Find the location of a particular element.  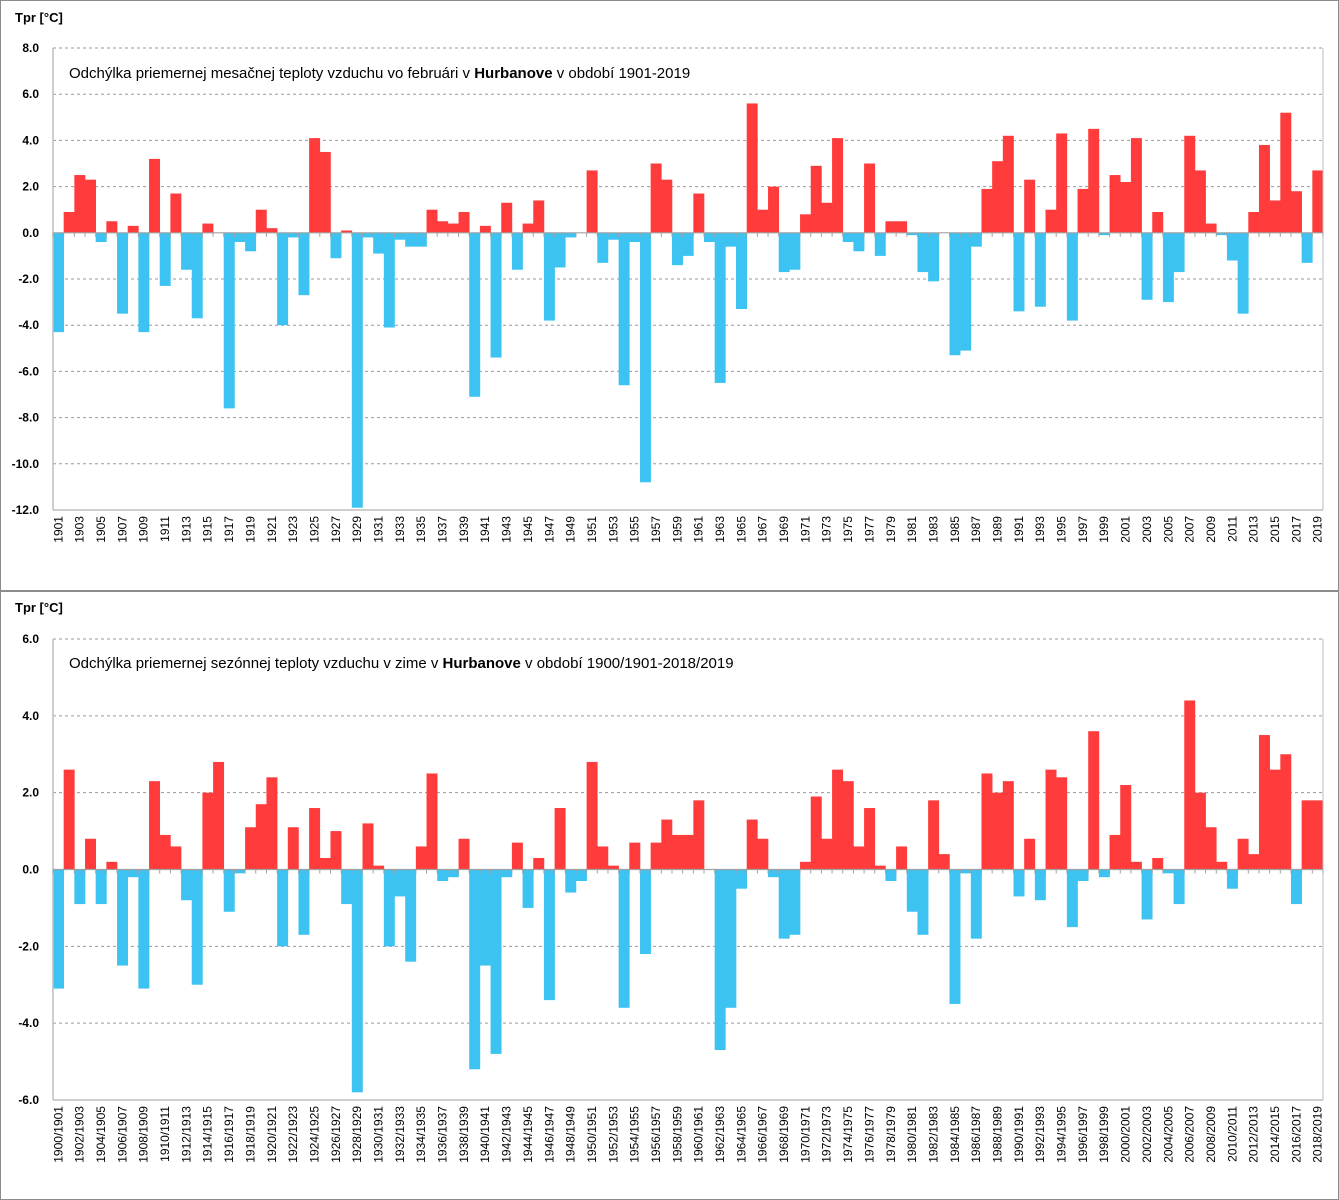

x-tick-label: 1933 is located at coordinates (400, 529).